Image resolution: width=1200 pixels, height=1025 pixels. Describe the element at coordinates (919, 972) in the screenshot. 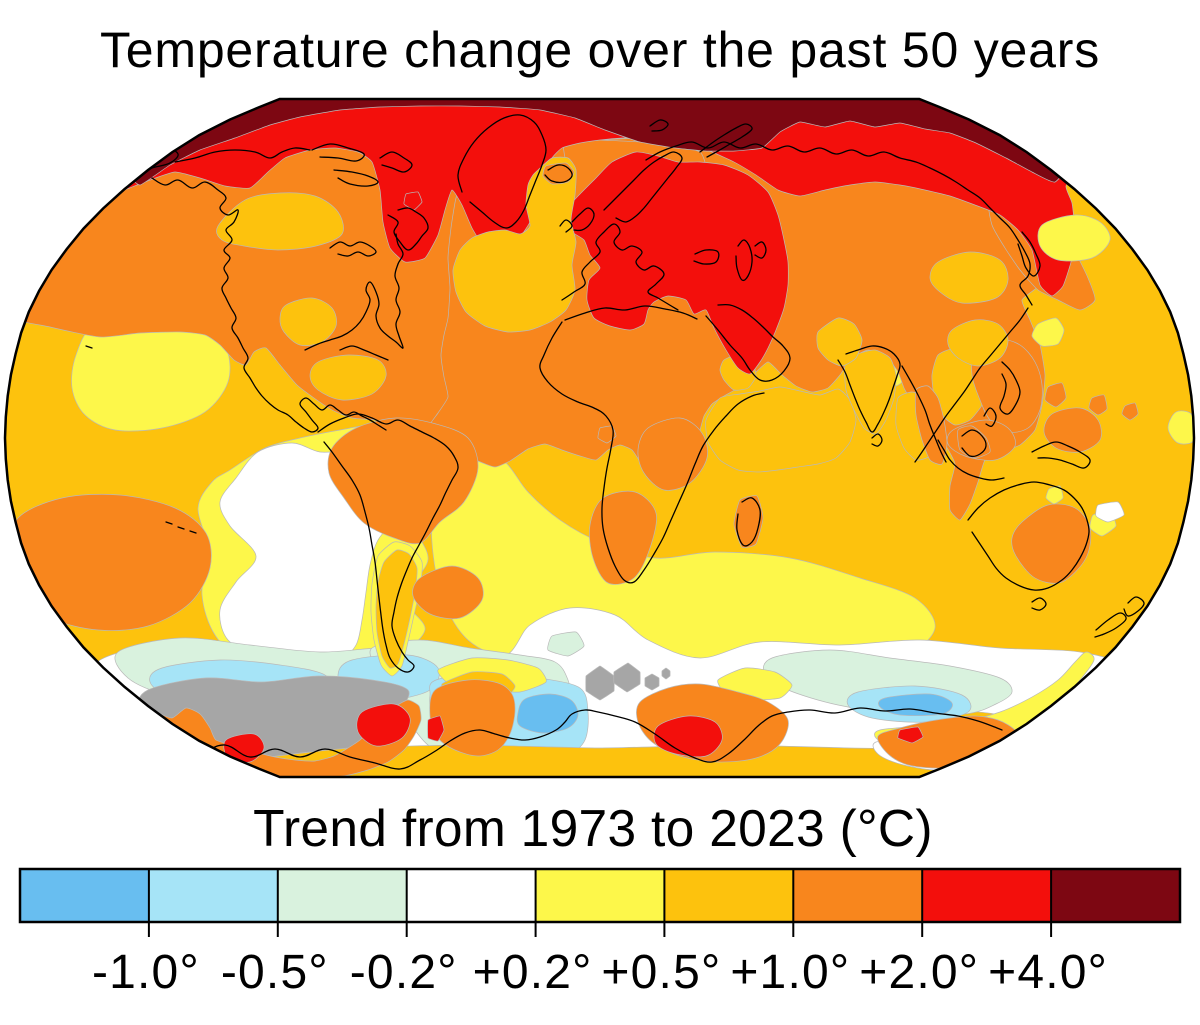

I see `svg-text: +2.0°` at that location.